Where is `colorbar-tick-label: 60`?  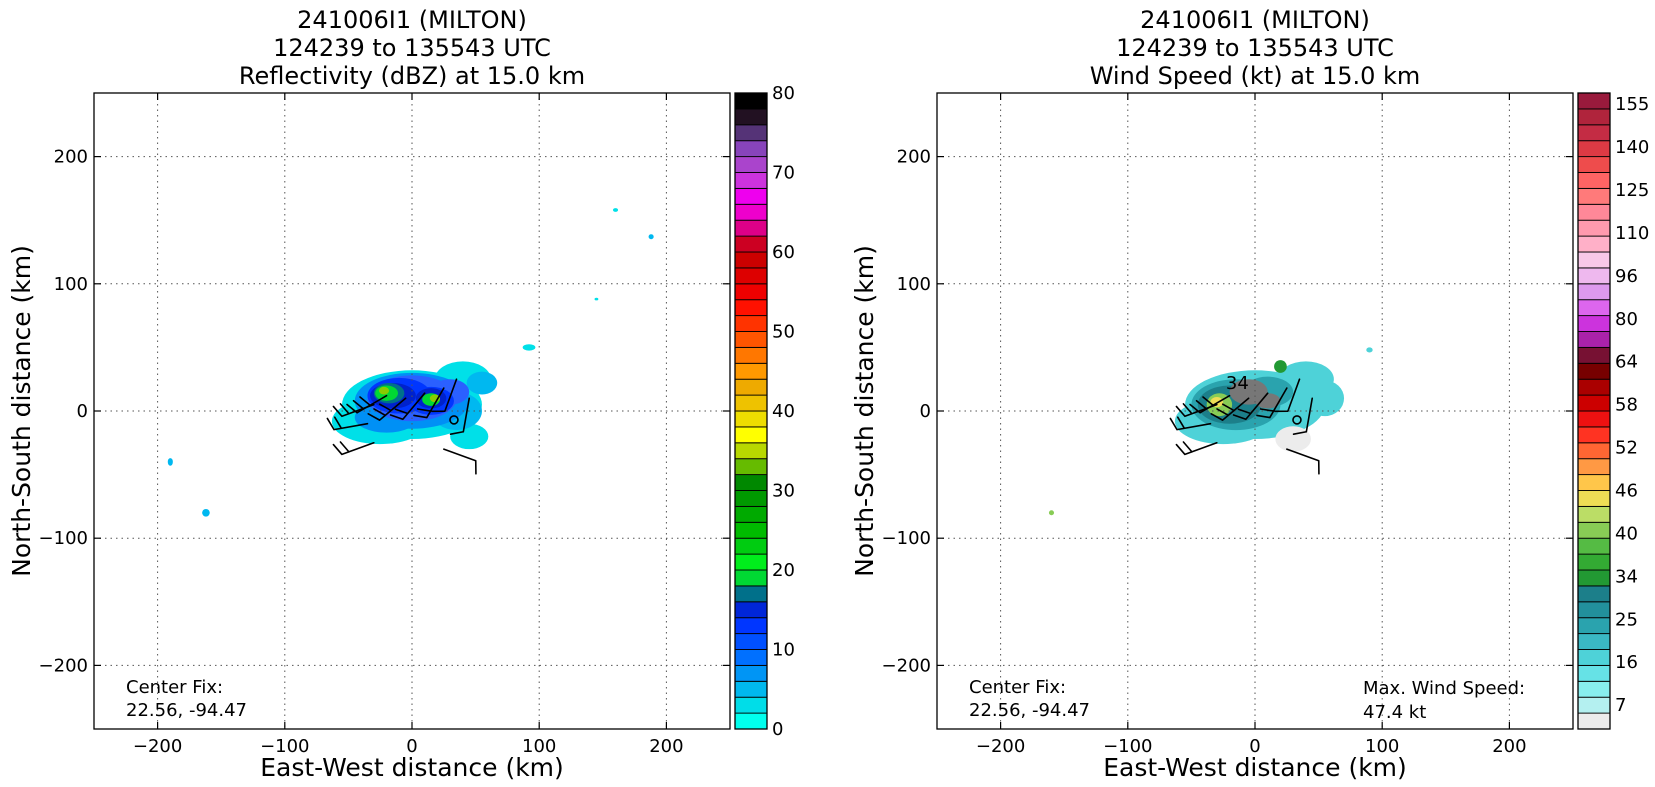
colorbar-tick-label: 60 is located at coordinates (783, 252).